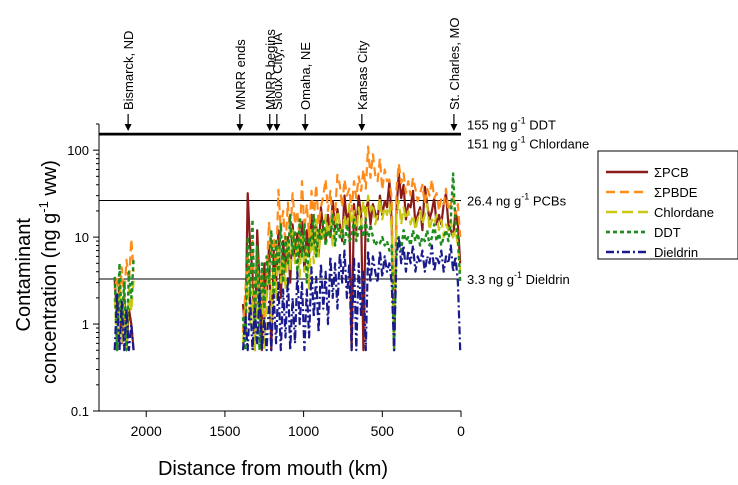  Describe the element at coordinates (85, 324) in the screenshot. I see `y-tick-label: 1` at that location.